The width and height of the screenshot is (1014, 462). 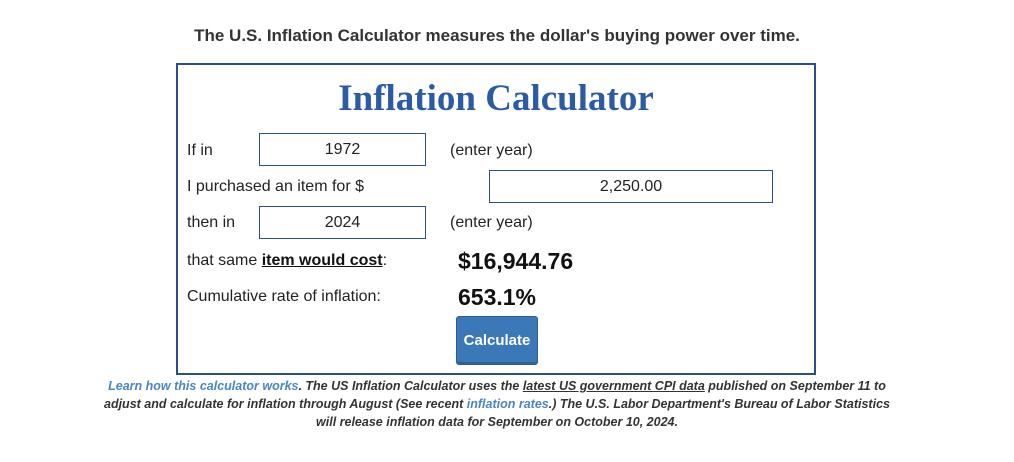 I want to click on inflation-rates-link: inflation rates, so click(x=507, y=404).